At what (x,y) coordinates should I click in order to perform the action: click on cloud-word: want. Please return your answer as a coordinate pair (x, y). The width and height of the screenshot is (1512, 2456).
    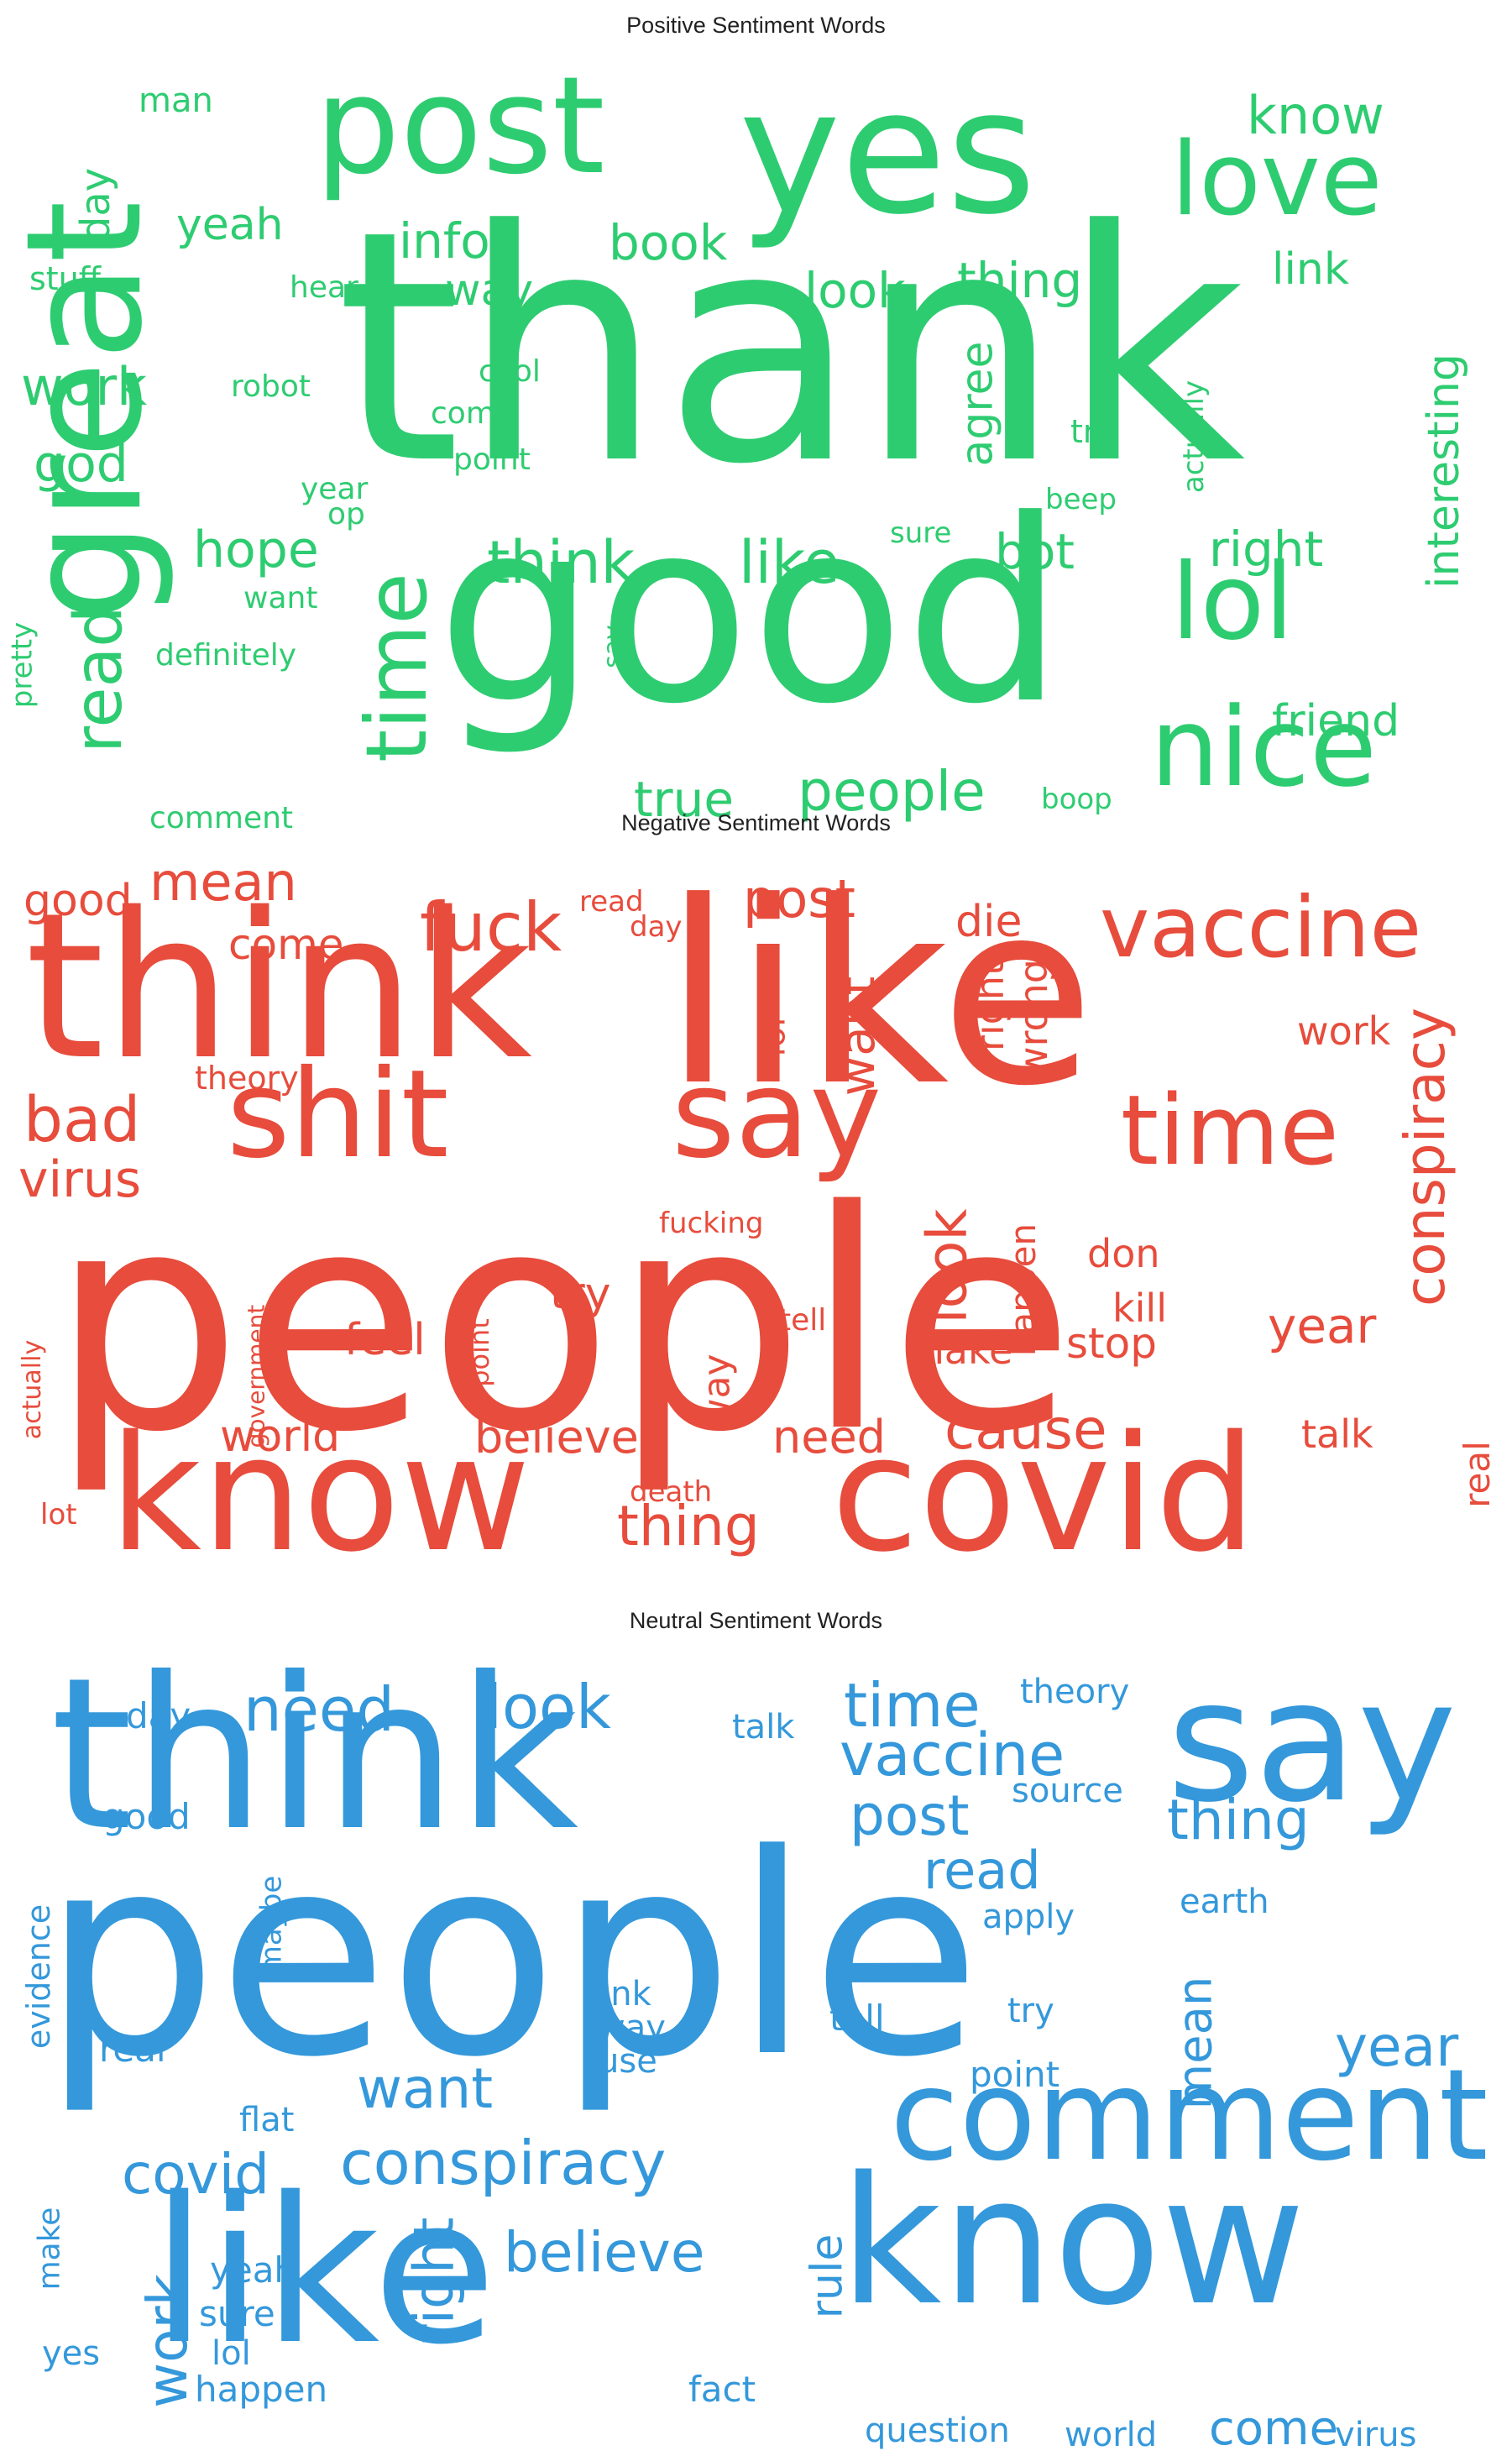
    Looking at the image, I should click on (425, 2088).